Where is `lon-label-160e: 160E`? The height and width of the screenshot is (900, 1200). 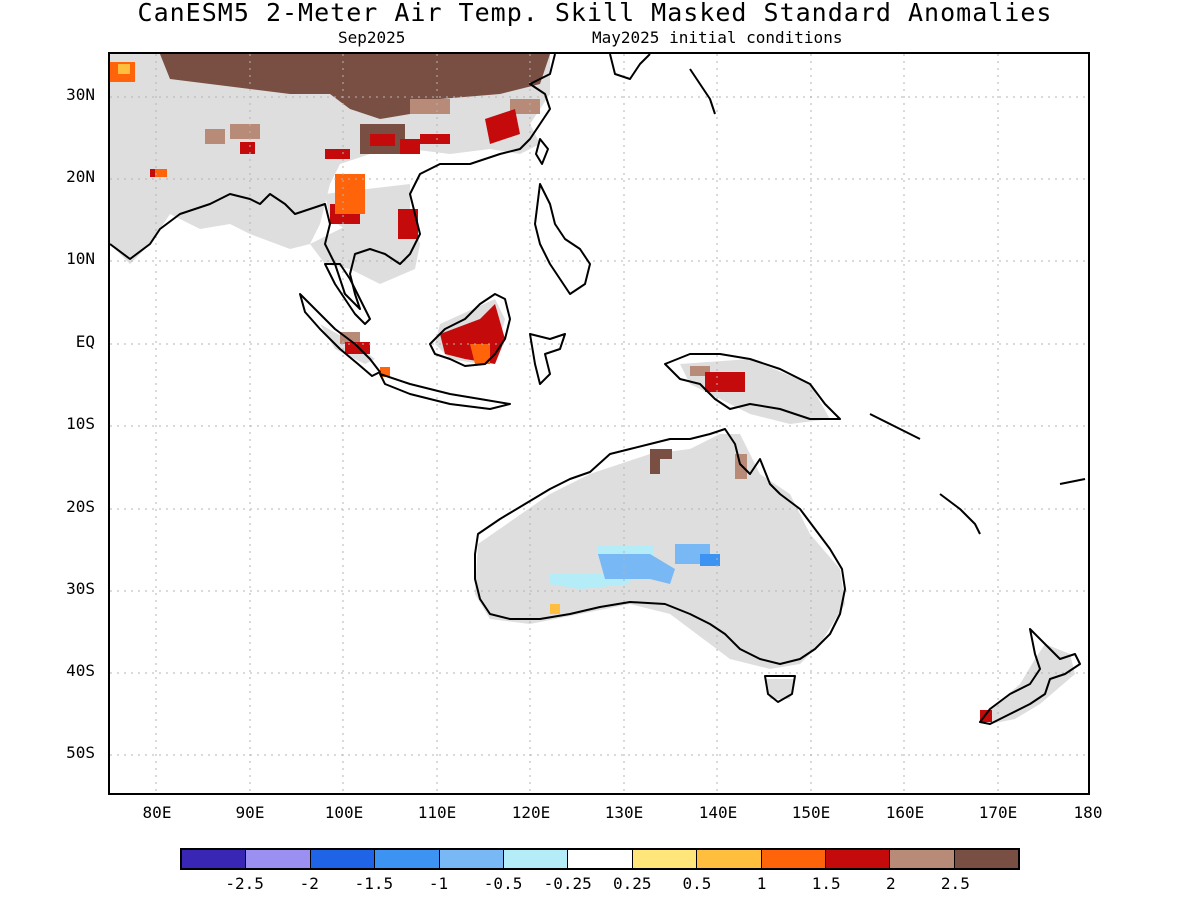 lon-label-160e: 160E is located at coordinates (905, 812).